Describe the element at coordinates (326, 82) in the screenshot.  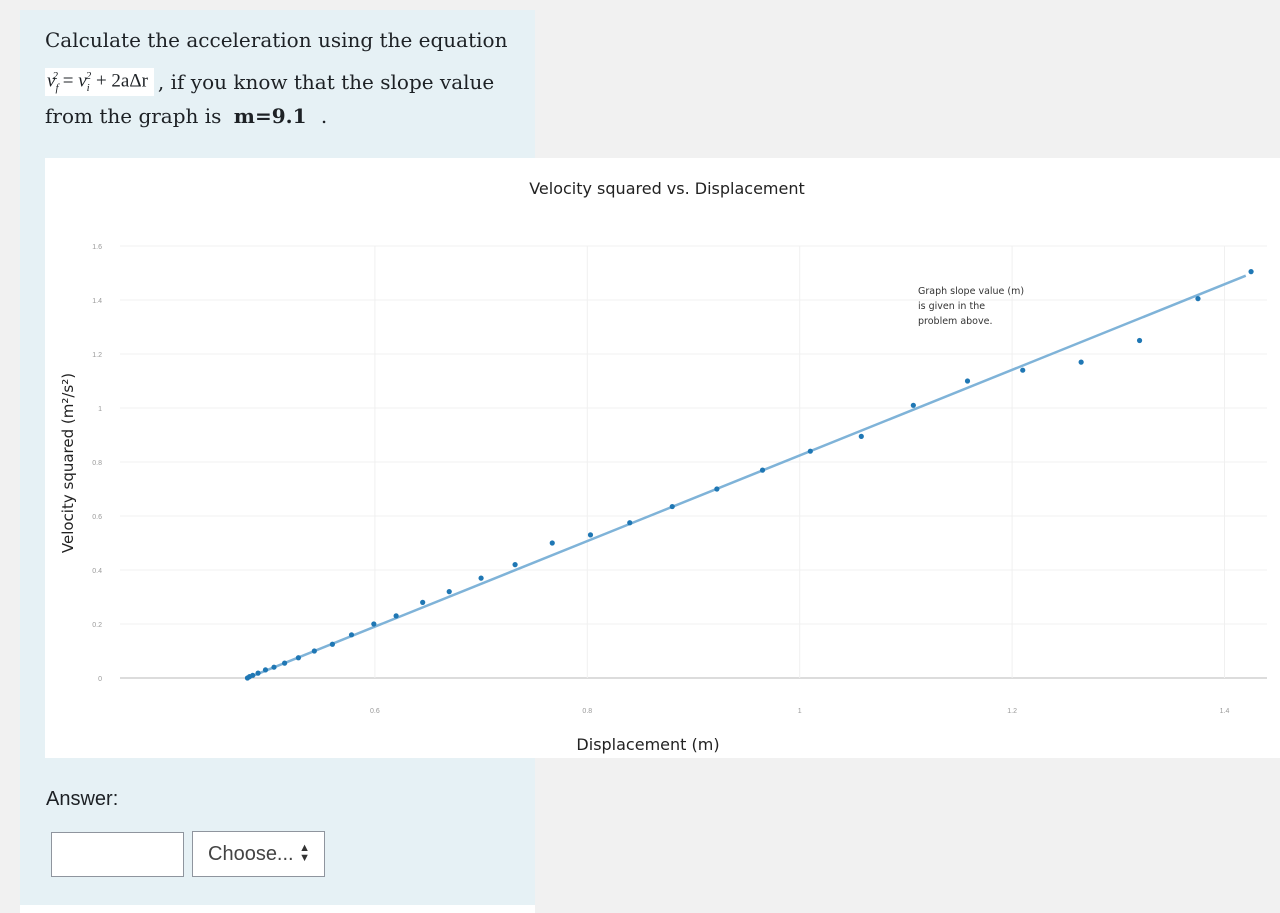
I see `question-text-line2-suffix: , if you know that the slope value` at that location.